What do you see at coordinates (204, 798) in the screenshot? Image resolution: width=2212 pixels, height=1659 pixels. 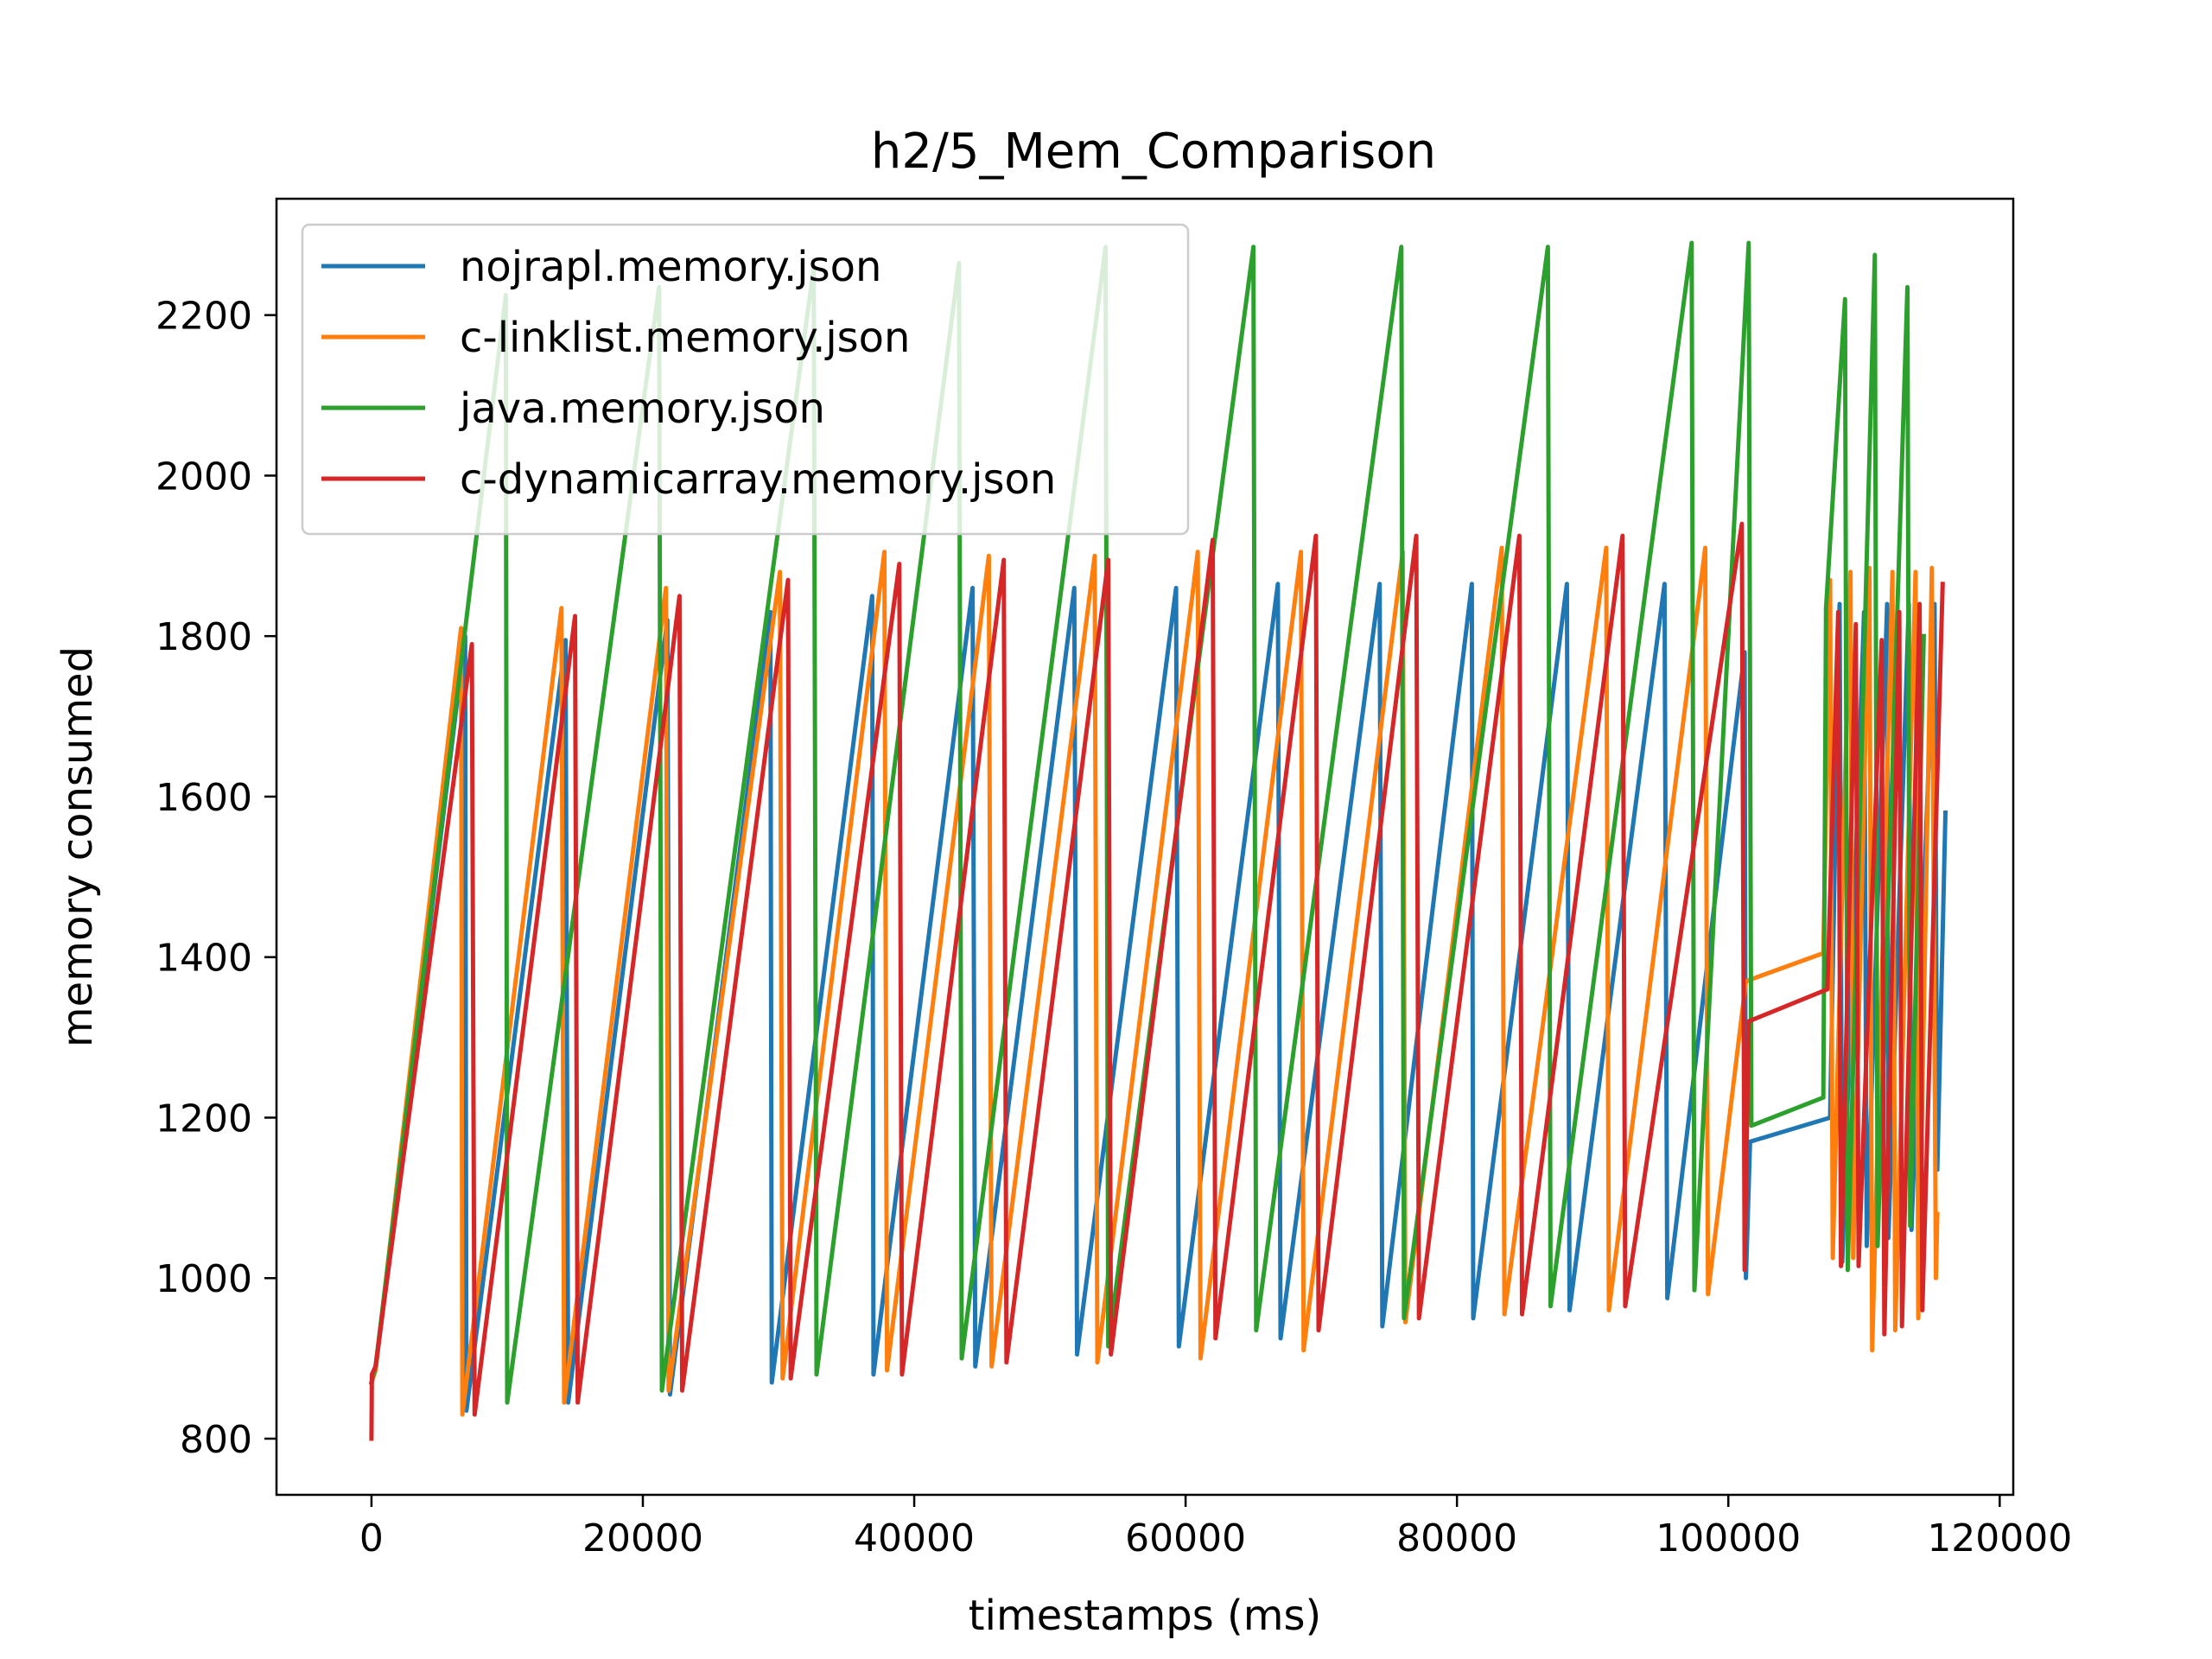 I see `y-tick-label: 1600` at bounding box center [204, 798].